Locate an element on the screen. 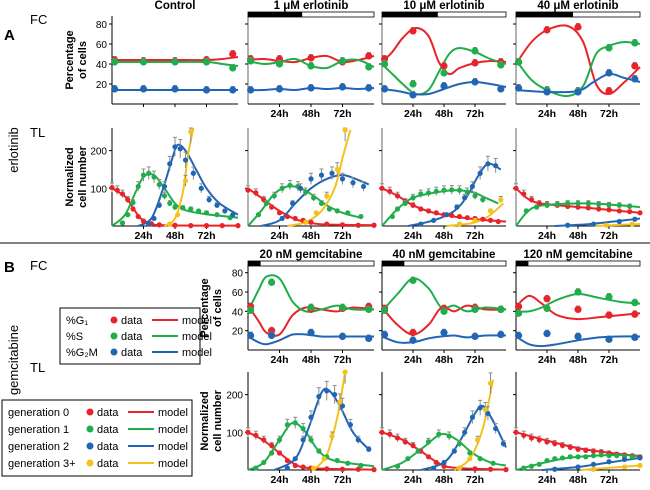 Image resolution: width=650 pixels, height=490 pixels. row-tag-tl-a: TL is located at coordinates (37, 132).